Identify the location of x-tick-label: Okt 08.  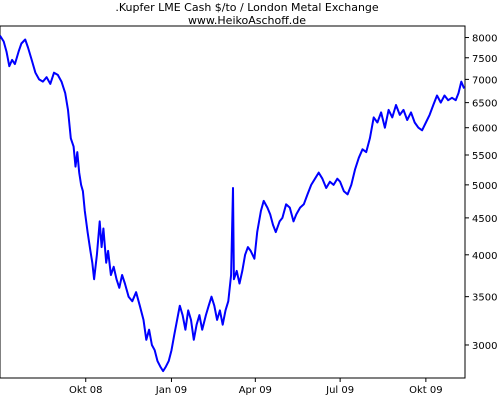
(86, 390).